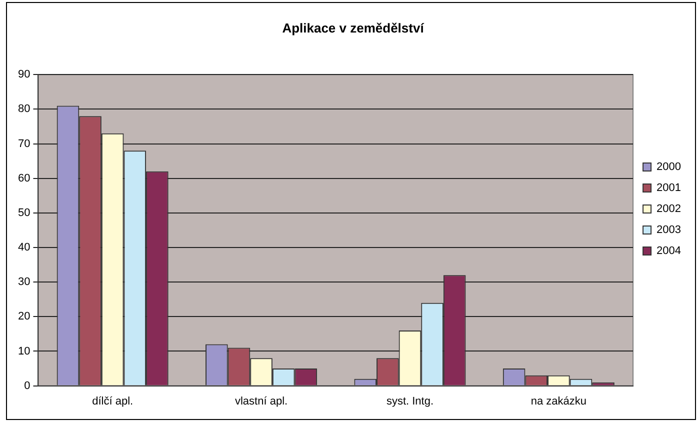  I want to click on y-tick-label: 70, so click(24, 144).